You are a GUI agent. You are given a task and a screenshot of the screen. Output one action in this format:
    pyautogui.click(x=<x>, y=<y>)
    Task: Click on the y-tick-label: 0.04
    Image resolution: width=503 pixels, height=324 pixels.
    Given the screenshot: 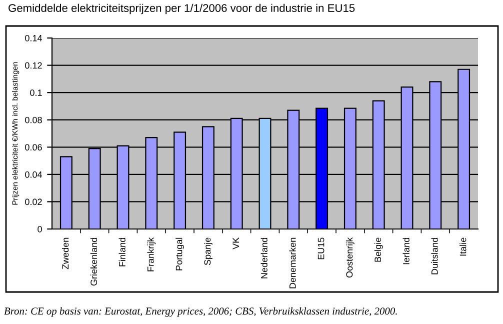 What is the action you would take?
    pyautogui.click(x=33, y=174)
    